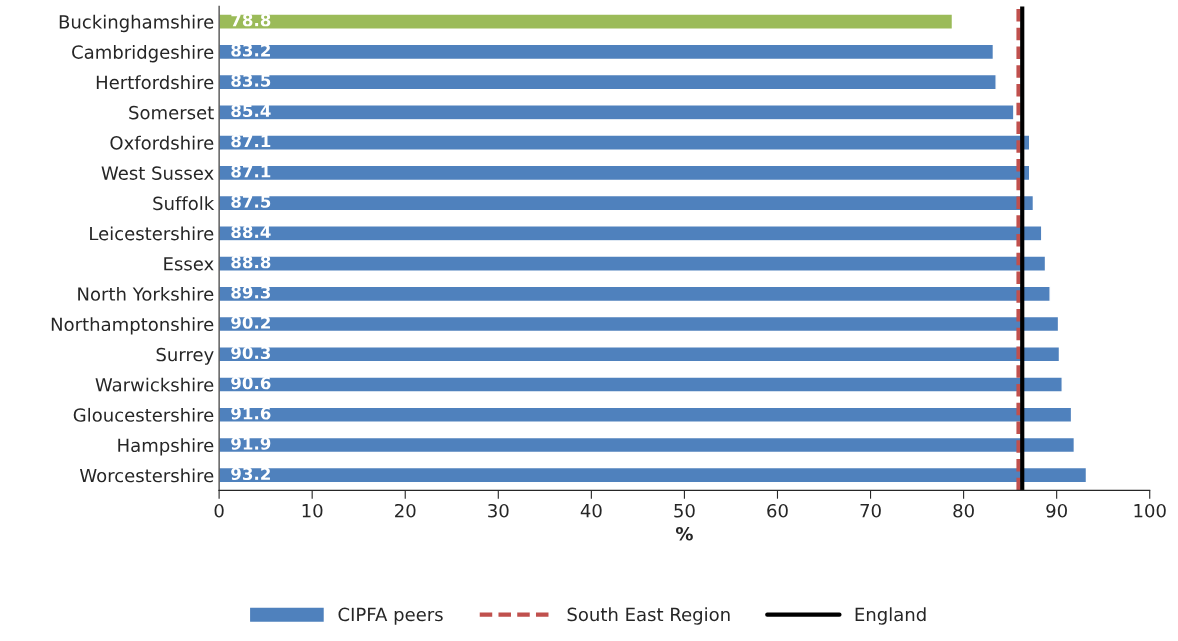 The width and height of the screenshot is (1178, 641). What do you see at coordinates (185, 356) in the screenshot?
I see `y-tick-label: Surrey` at bounding box center [185, 356].